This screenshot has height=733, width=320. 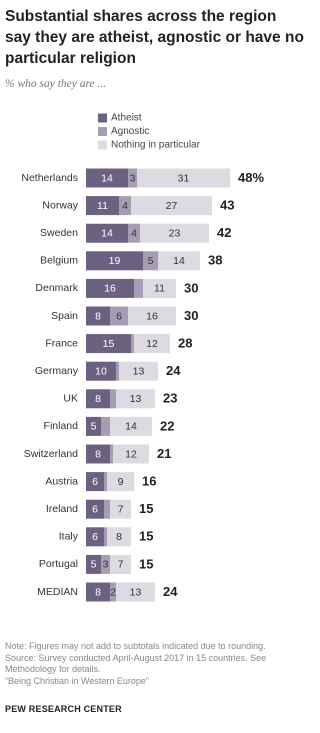 What do you see at coordinates (56, 288) in the screenshot?
I see `category-label: Denmark` at bounding box center [56, 288].